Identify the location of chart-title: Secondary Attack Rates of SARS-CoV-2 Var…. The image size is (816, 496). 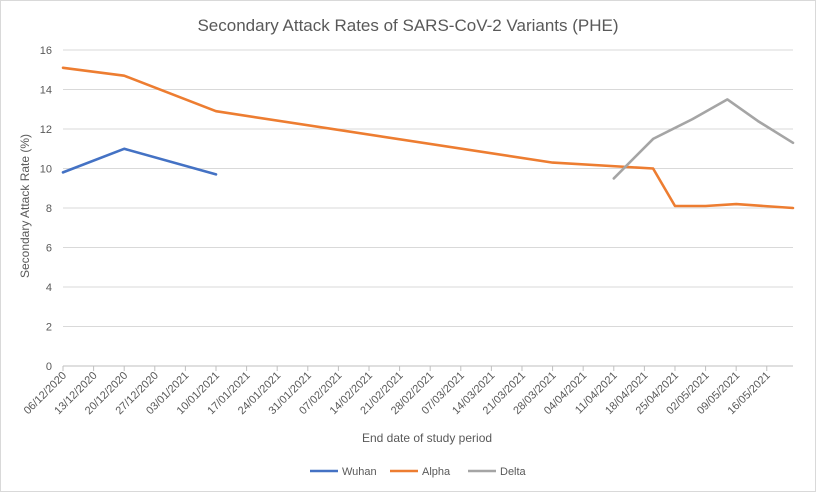
(407, 25).